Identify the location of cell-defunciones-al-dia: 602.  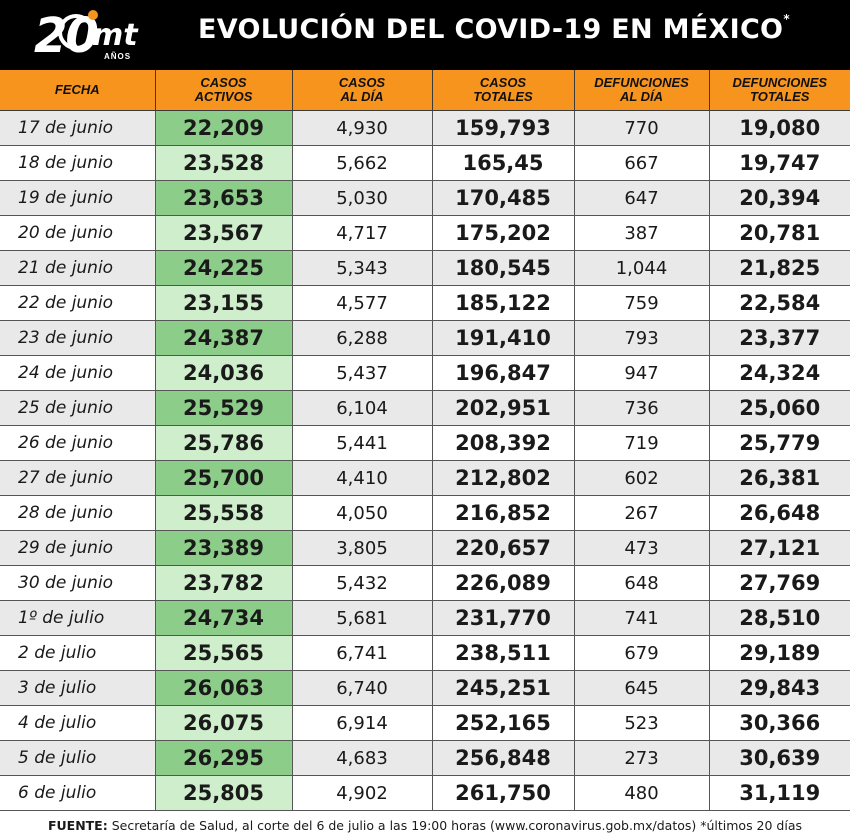
(642, 478).